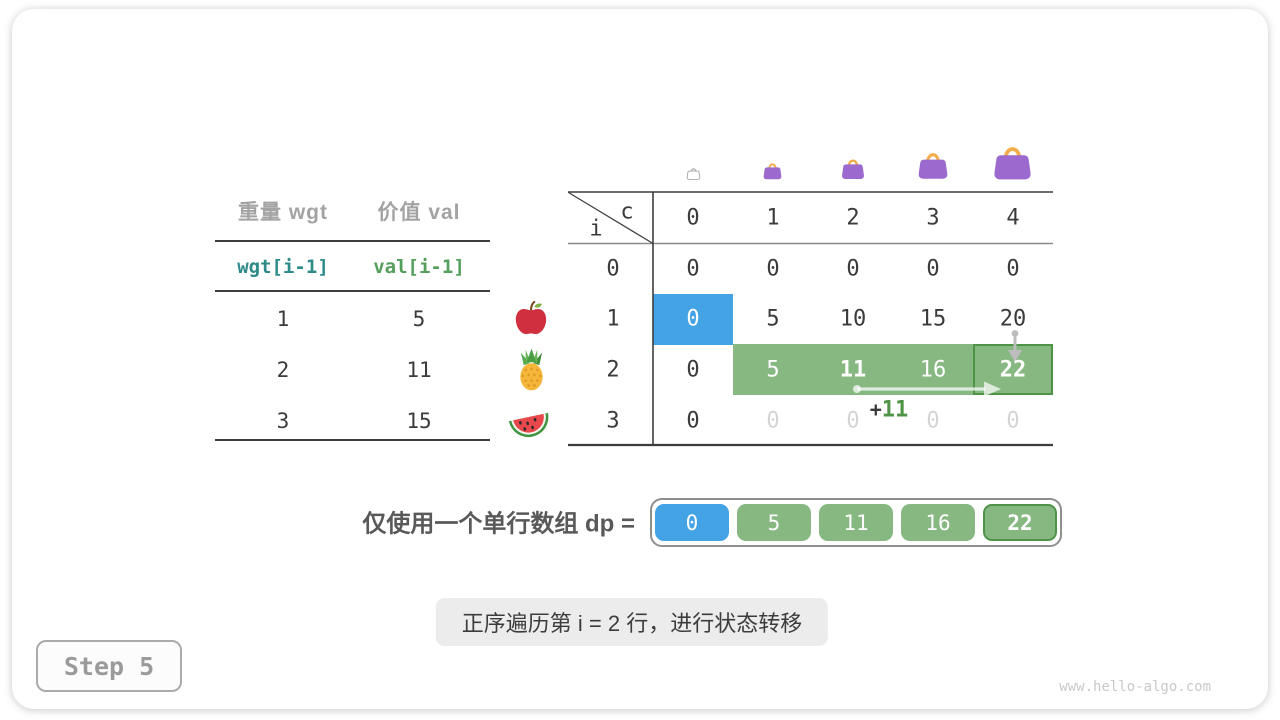 Image resolution: width=1280 pixels, height=720 pixels. I want to click on dp-cell-2-0: 0, so click(693, 370).